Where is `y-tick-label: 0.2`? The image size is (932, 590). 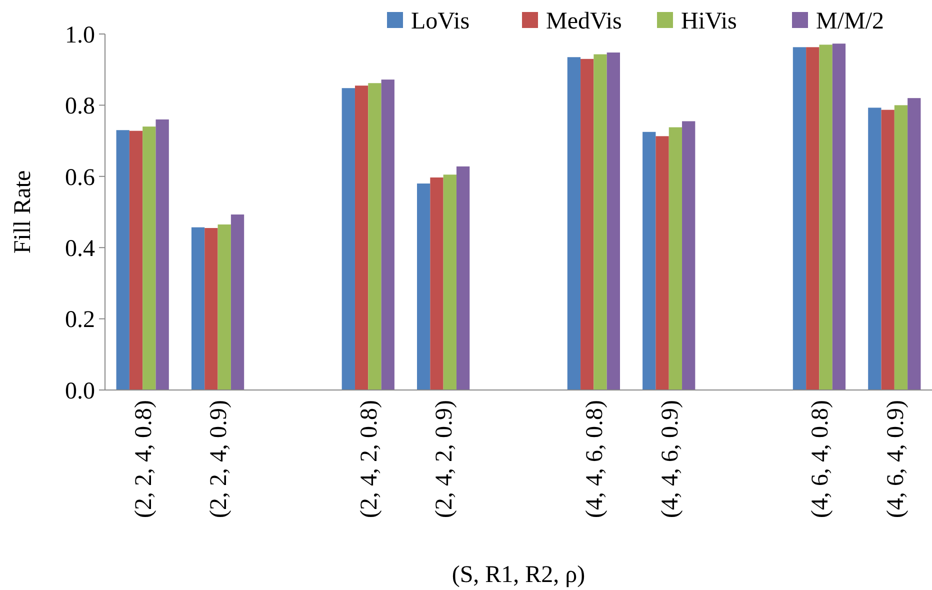
y-tick-label: 0.2 is located at coordinates (80, 320).